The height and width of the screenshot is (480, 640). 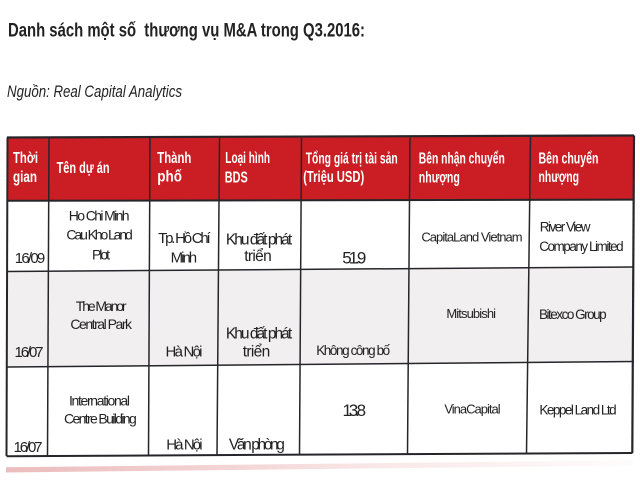 I want to click on svg-text: Tp. Hồ Chí, so click(x=184, y=238).